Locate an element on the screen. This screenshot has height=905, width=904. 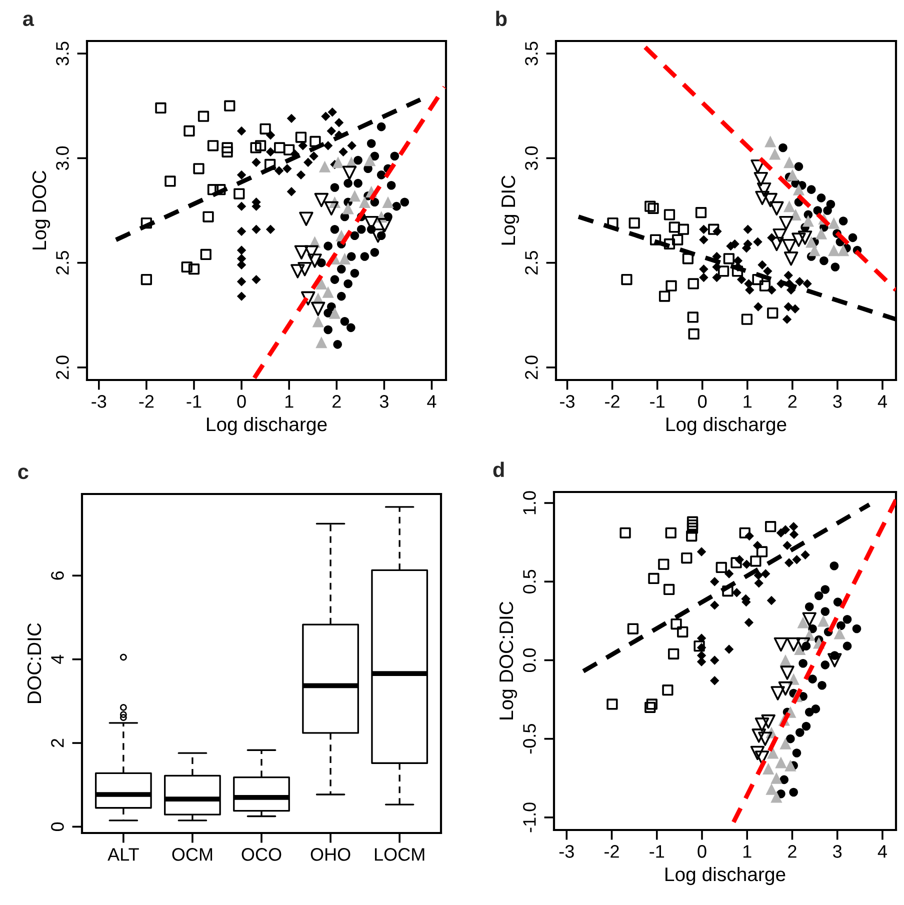
chart-title: d is located at coordinates (498, 470).